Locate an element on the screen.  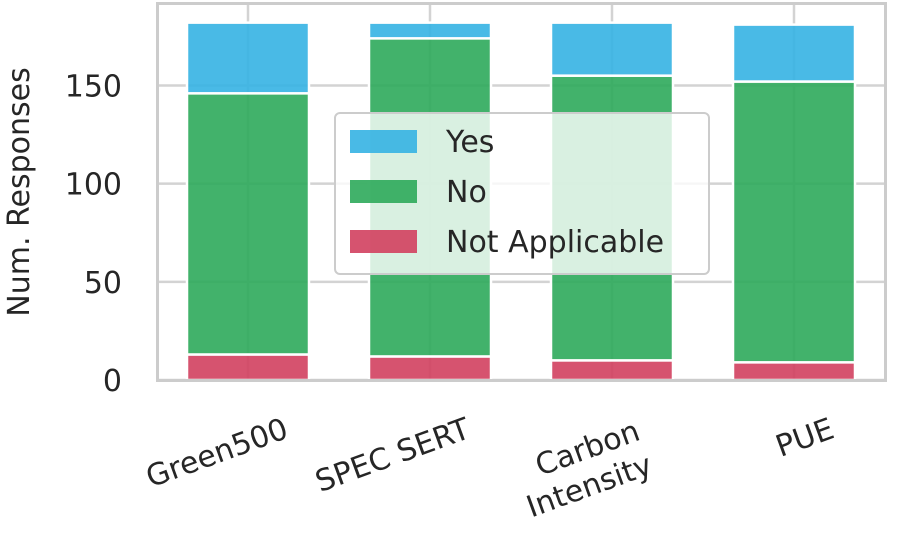
legend-label: Not Applicable is located at coordinates (555, 242).